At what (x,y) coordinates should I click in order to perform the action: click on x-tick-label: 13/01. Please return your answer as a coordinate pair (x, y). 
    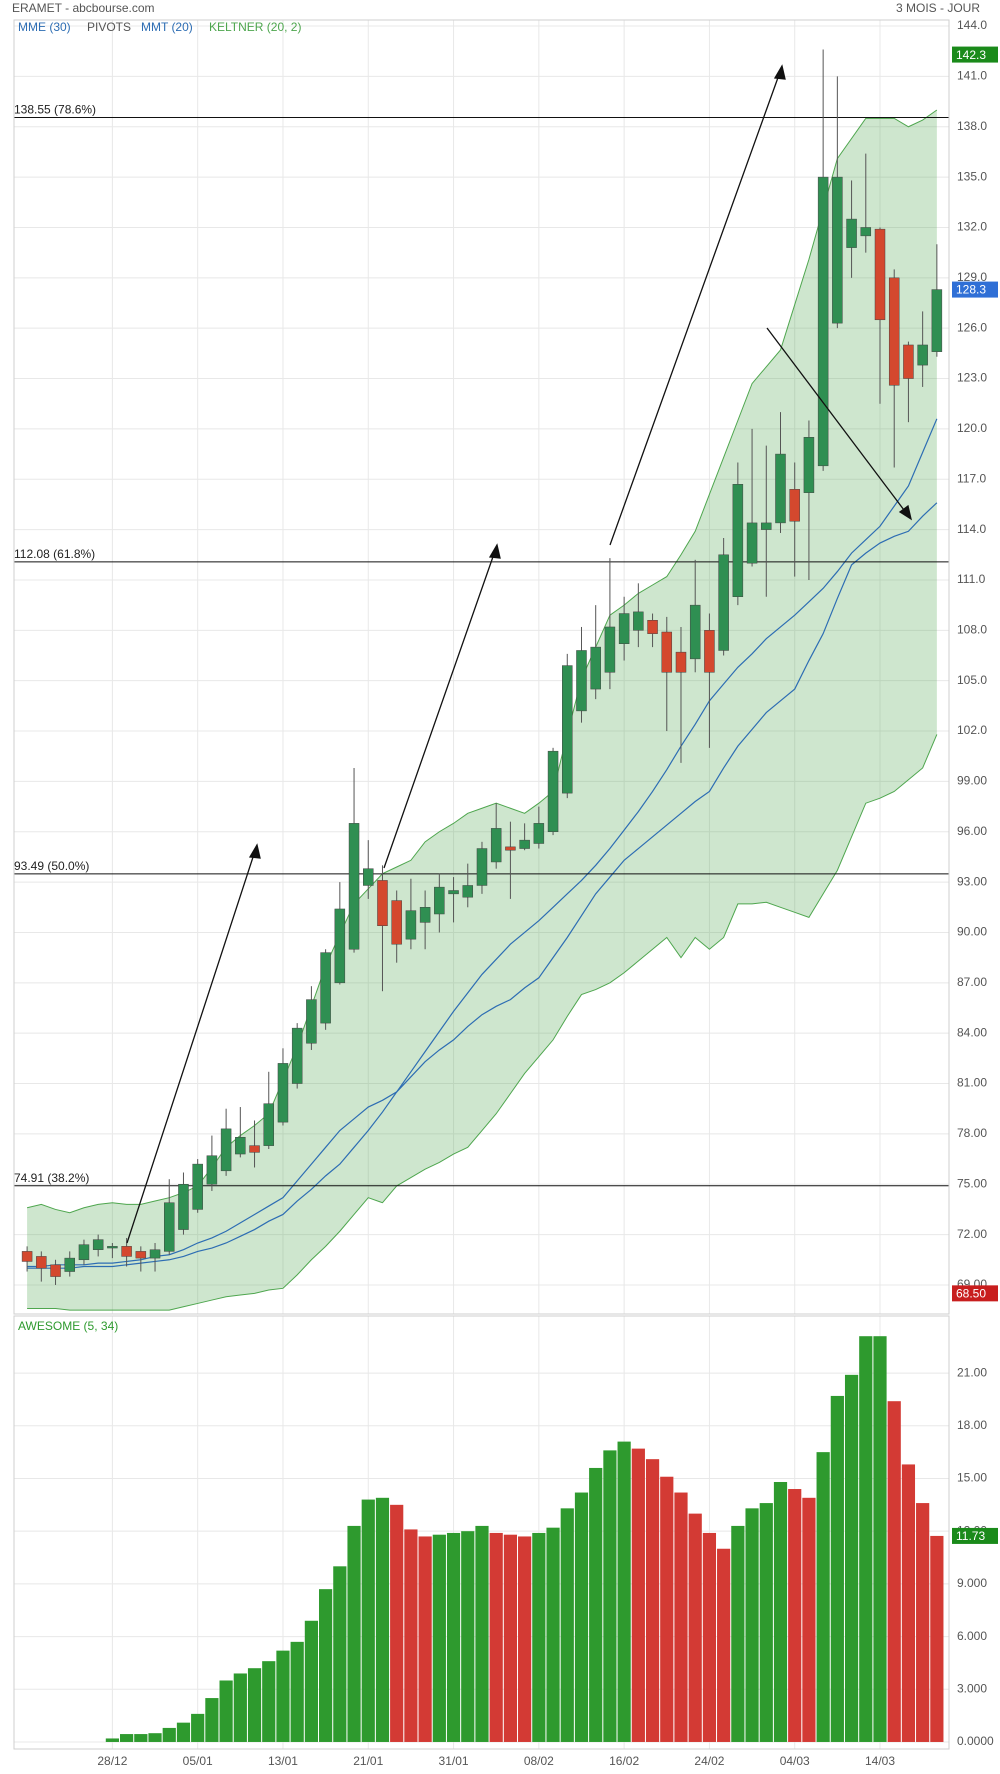
    Looking at the image, I should click on (283, 1761).